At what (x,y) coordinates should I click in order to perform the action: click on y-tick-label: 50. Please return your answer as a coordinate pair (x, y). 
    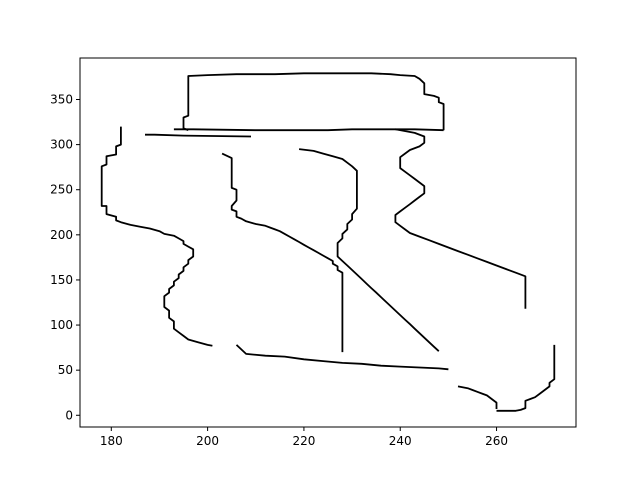
    Looking at the image, I should click on (65, 370).